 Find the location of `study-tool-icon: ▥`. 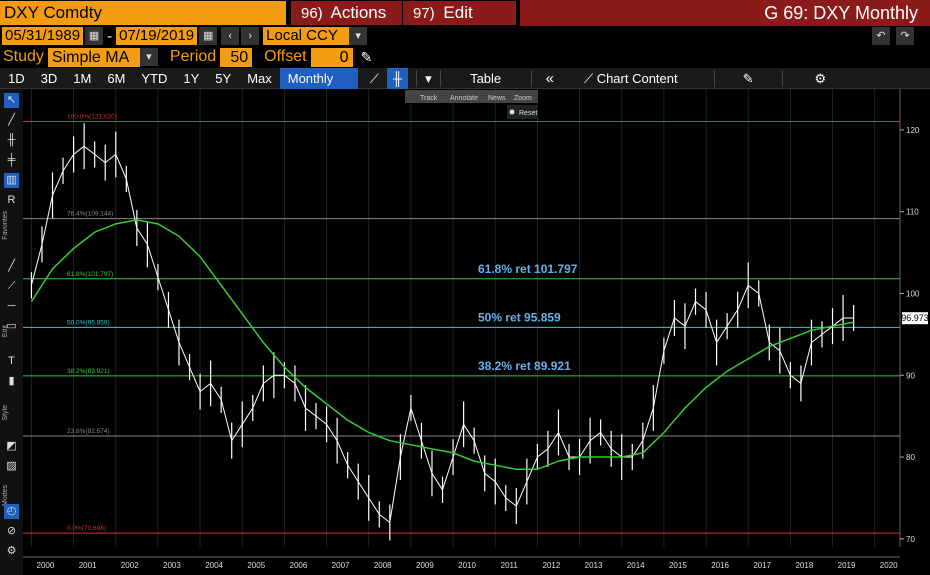

study-tool-icon: ▥ is located at coordinates (11, 180).